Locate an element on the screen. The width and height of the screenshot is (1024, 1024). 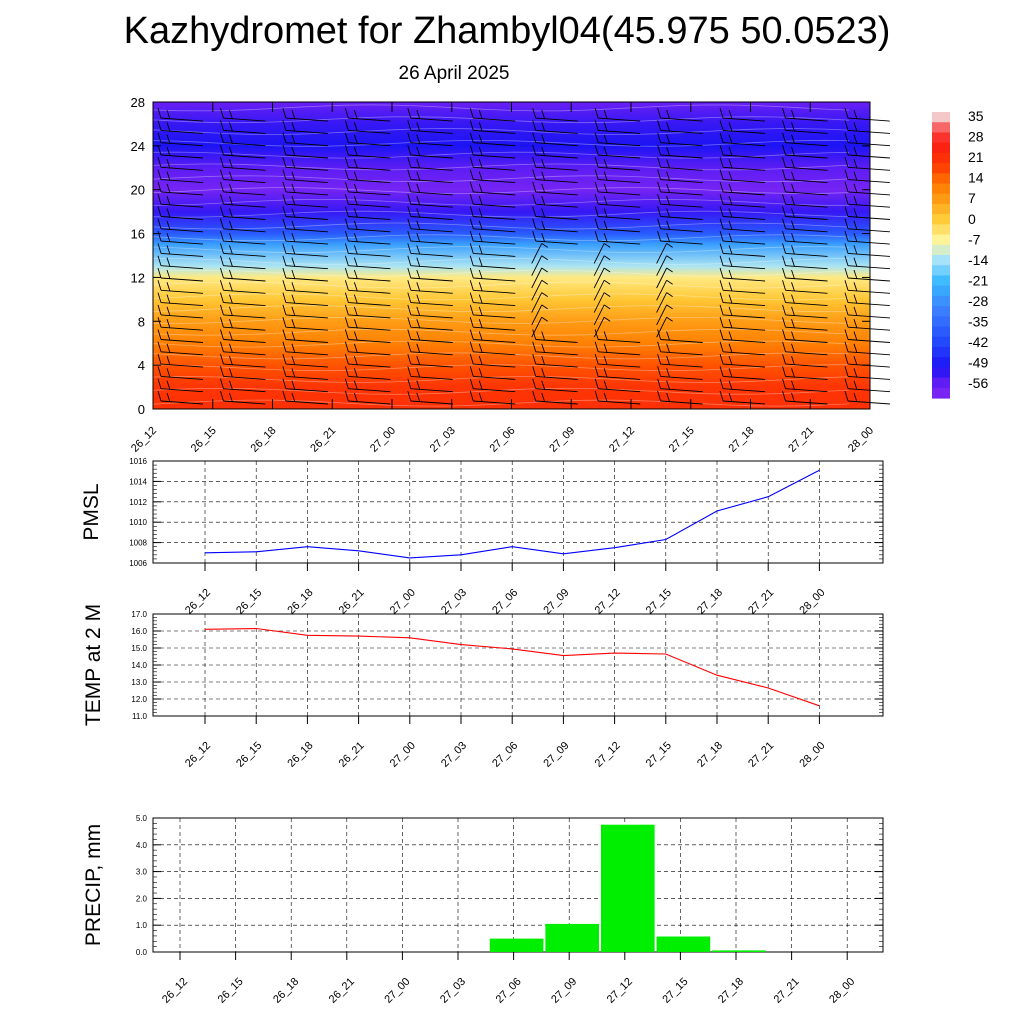
heatmap-x-label: 27_09 is located at coordinates (562, 440).